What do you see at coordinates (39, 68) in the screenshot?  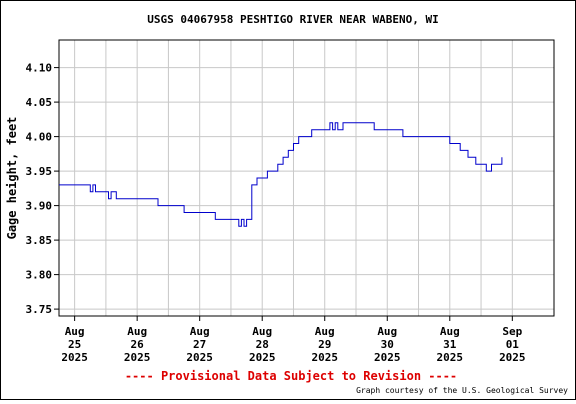 I see `y-tick-label: 4.10` at bounding box center [39, 68].